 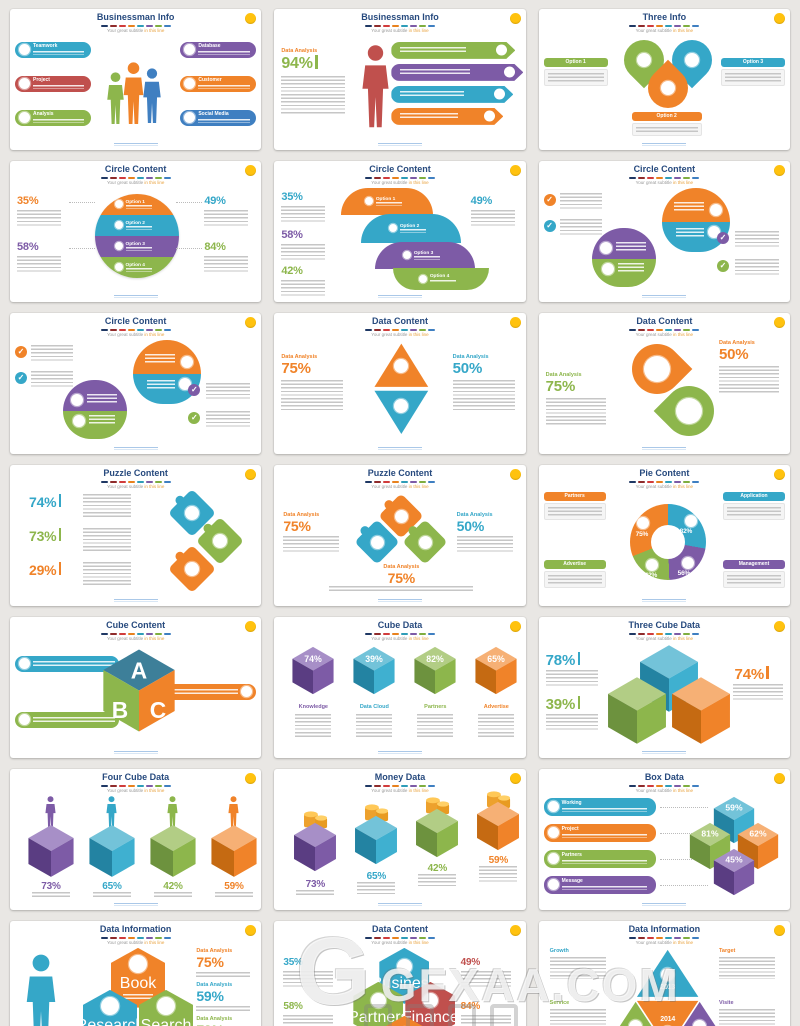 I want to click on band-option-3: Option 3, so click(x=137, y=246).